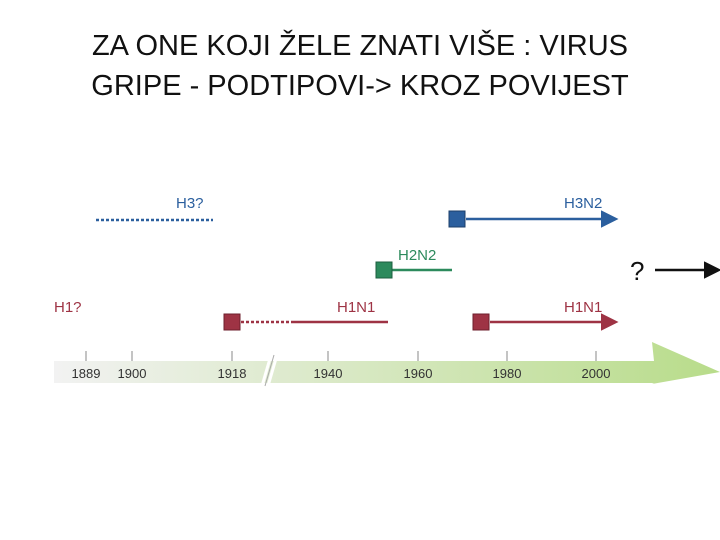  I want to click on h1n1-first-label: H1N1, so click(356, 307).